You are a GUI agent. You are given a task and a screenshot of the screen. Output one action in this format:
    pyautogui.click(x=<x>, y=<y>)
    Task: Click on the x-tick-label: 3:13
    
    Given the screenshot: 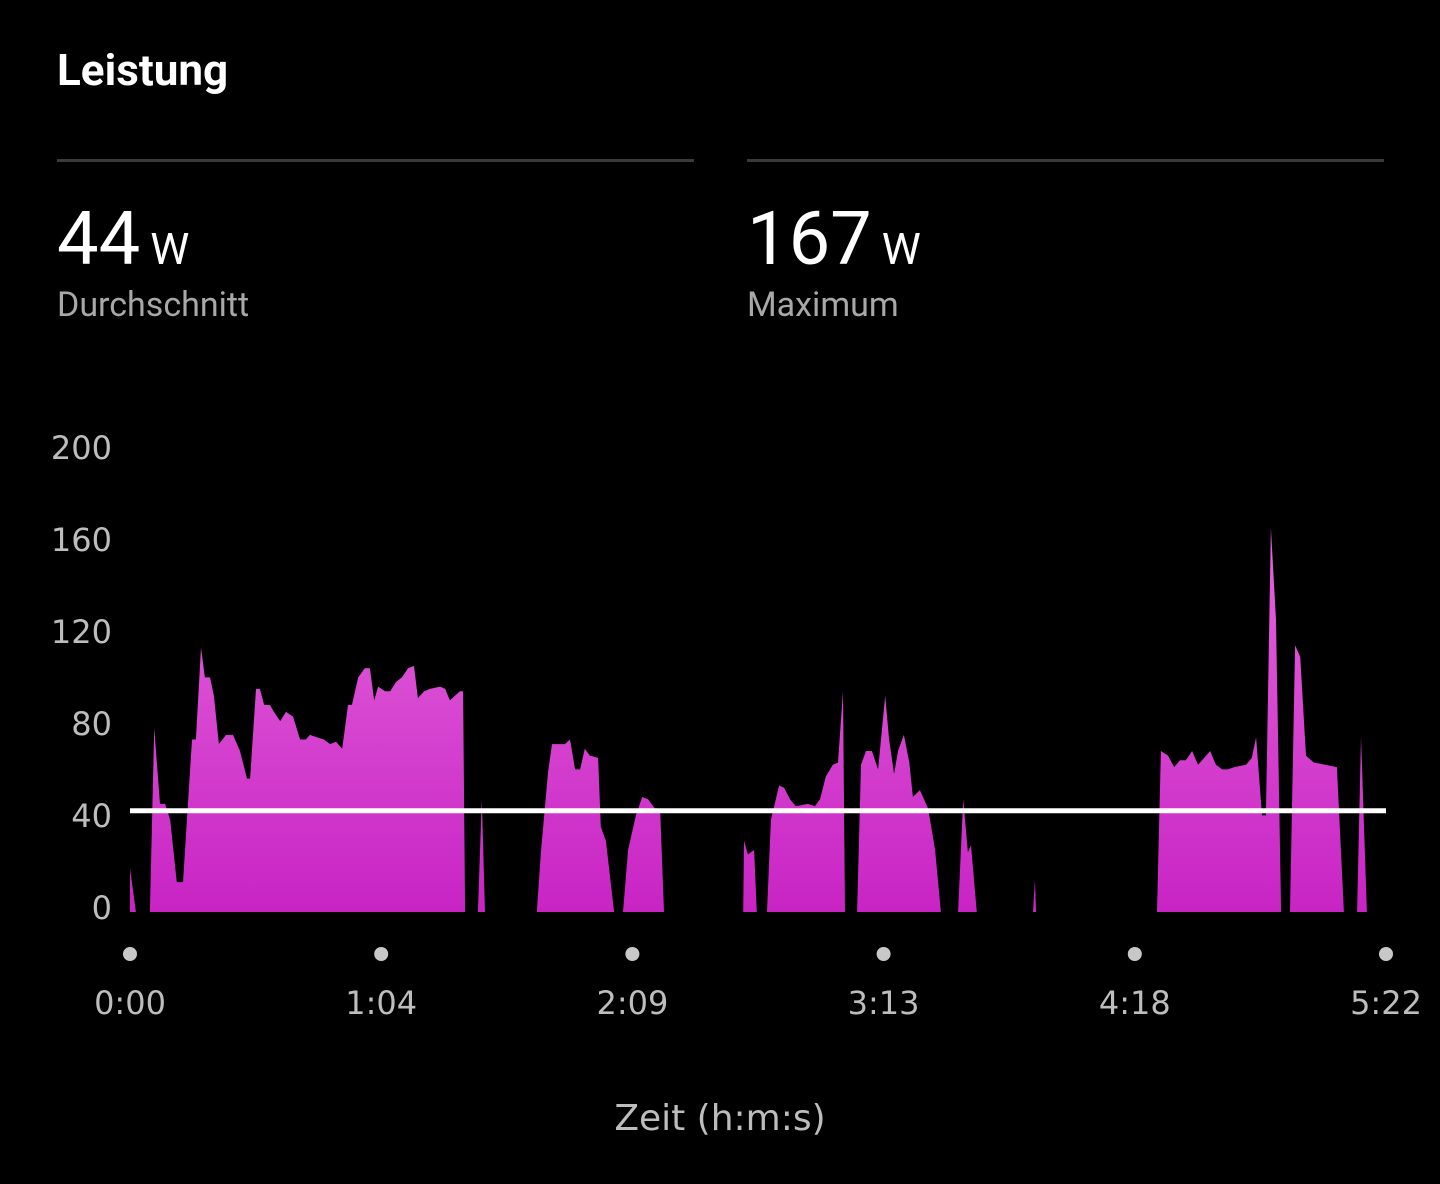 What is the action you would take?
    pyautogui.click(x=884, y=1003)
    